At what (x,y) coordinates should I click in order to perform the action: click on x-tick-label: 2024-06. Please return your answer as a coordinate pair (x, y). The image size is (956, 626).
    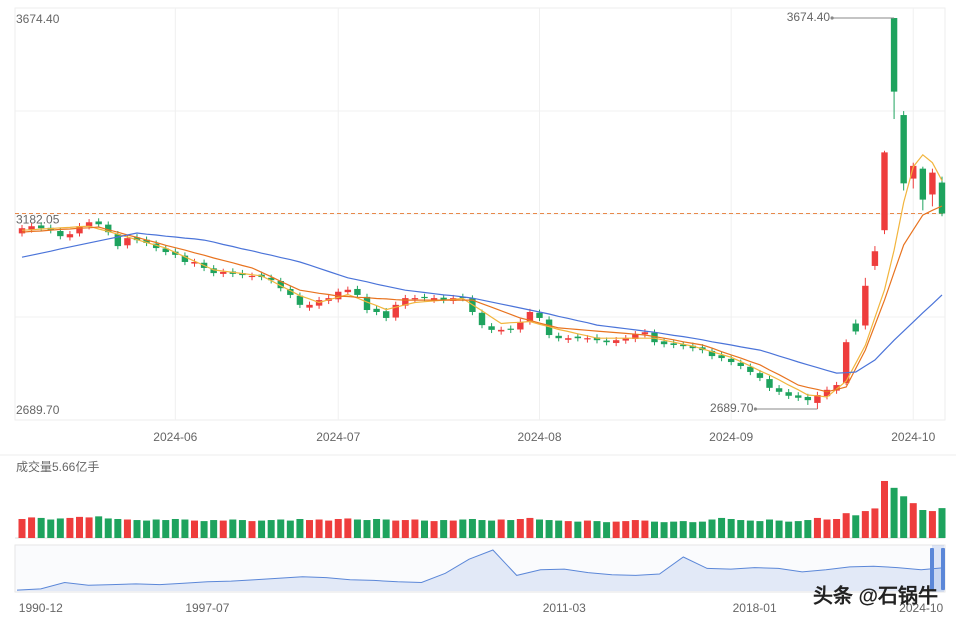
    Looking at the image, I should click on (175, 437).